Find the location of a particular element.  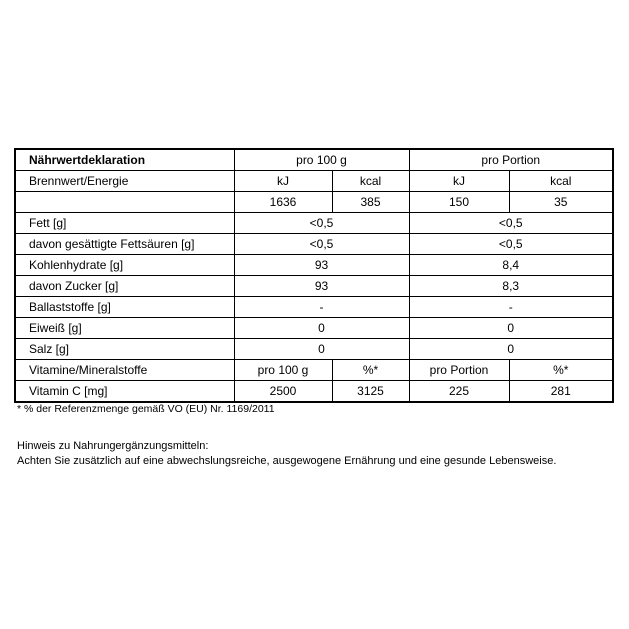

value-vitamin-c-percent-portion: 281 is located at coordinates (561, 391).